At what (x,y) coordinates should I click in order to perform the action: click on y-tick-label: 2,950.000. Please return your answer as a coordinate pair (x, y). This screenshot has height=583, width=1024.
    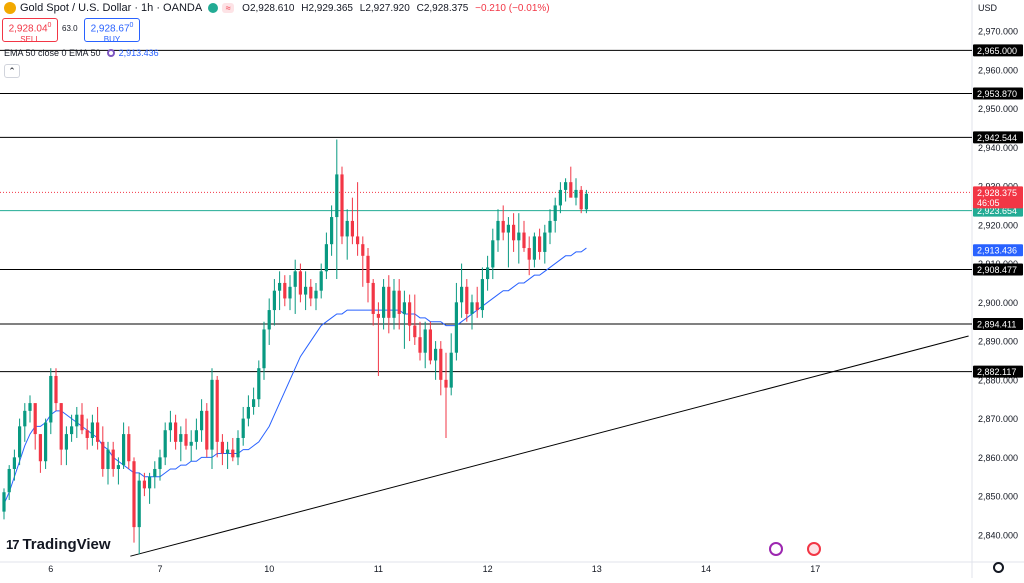
    Looking at the image, I should click on (998, 109).